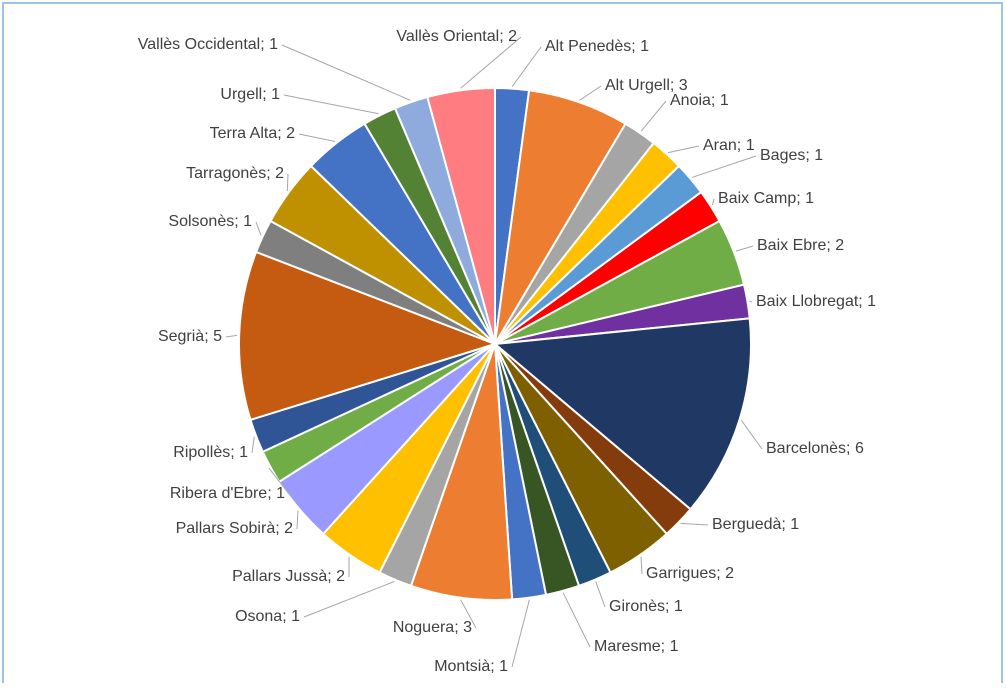 The height and width of the screenshot is (688, 1006). I want to click on data-label: Ripollès; 1, so click(210, 452).